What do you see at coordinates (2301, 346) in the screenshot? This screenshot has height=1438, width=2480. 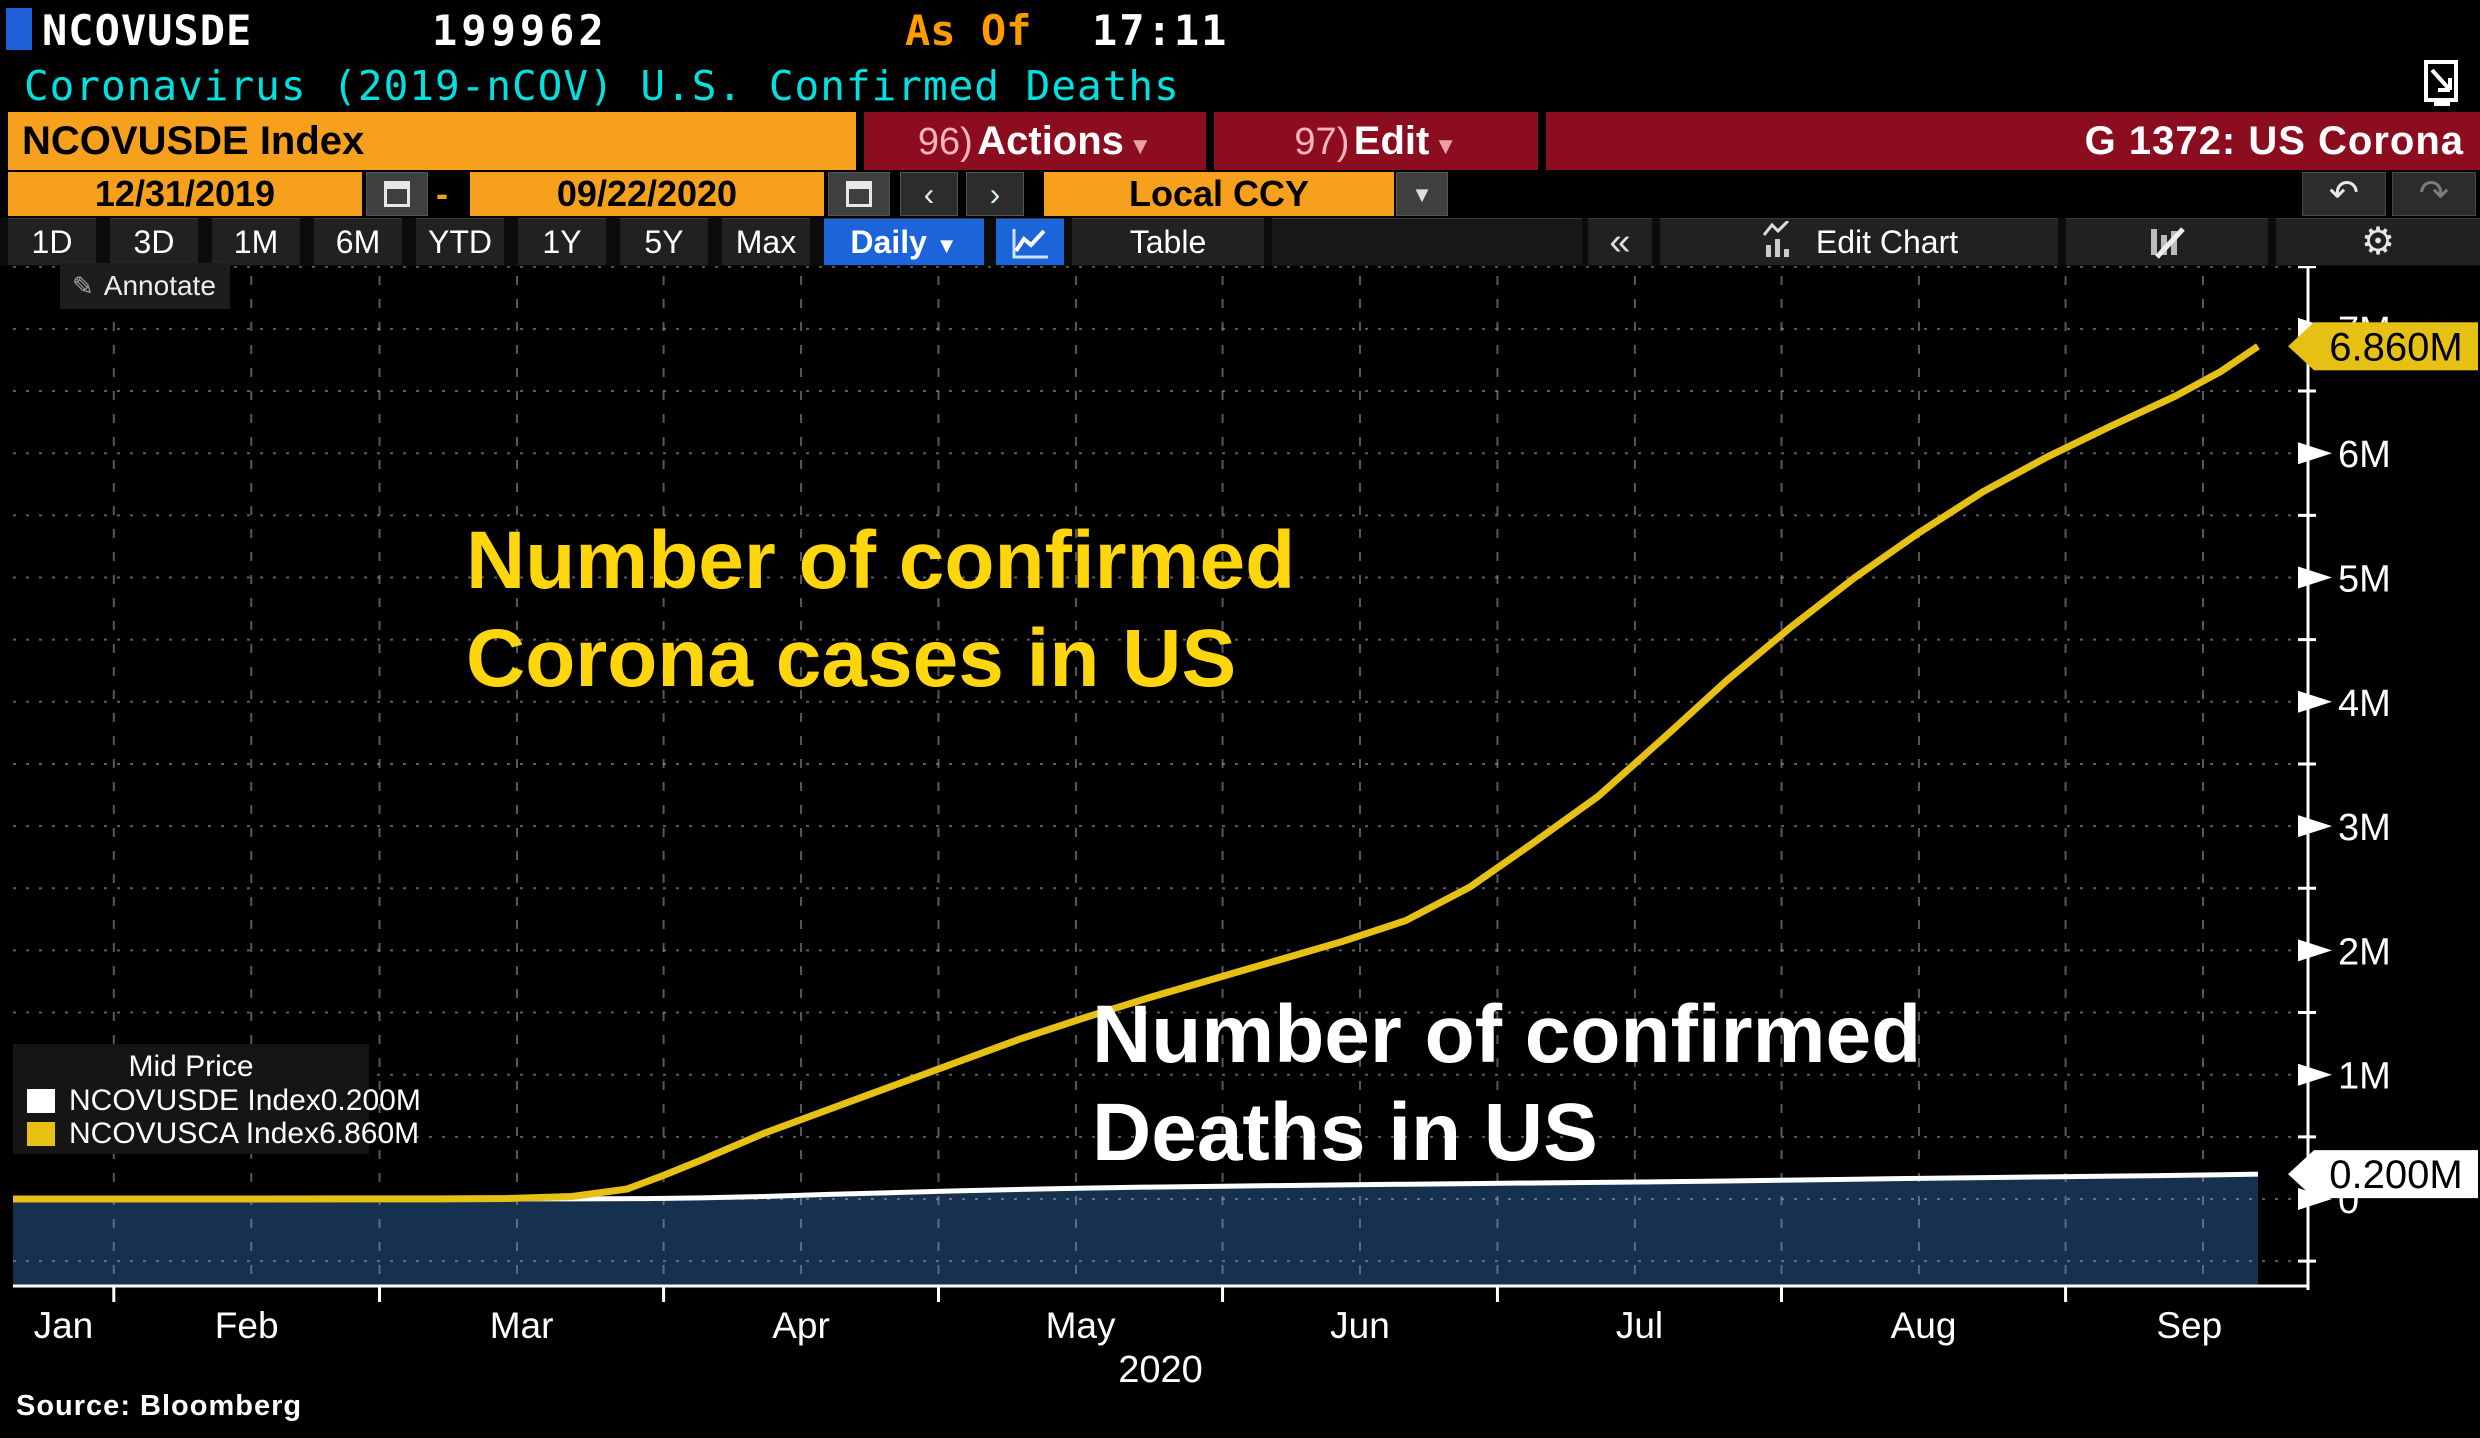 I see `cases-last-value-badge-arrow` at bounding box center [2301, 346].